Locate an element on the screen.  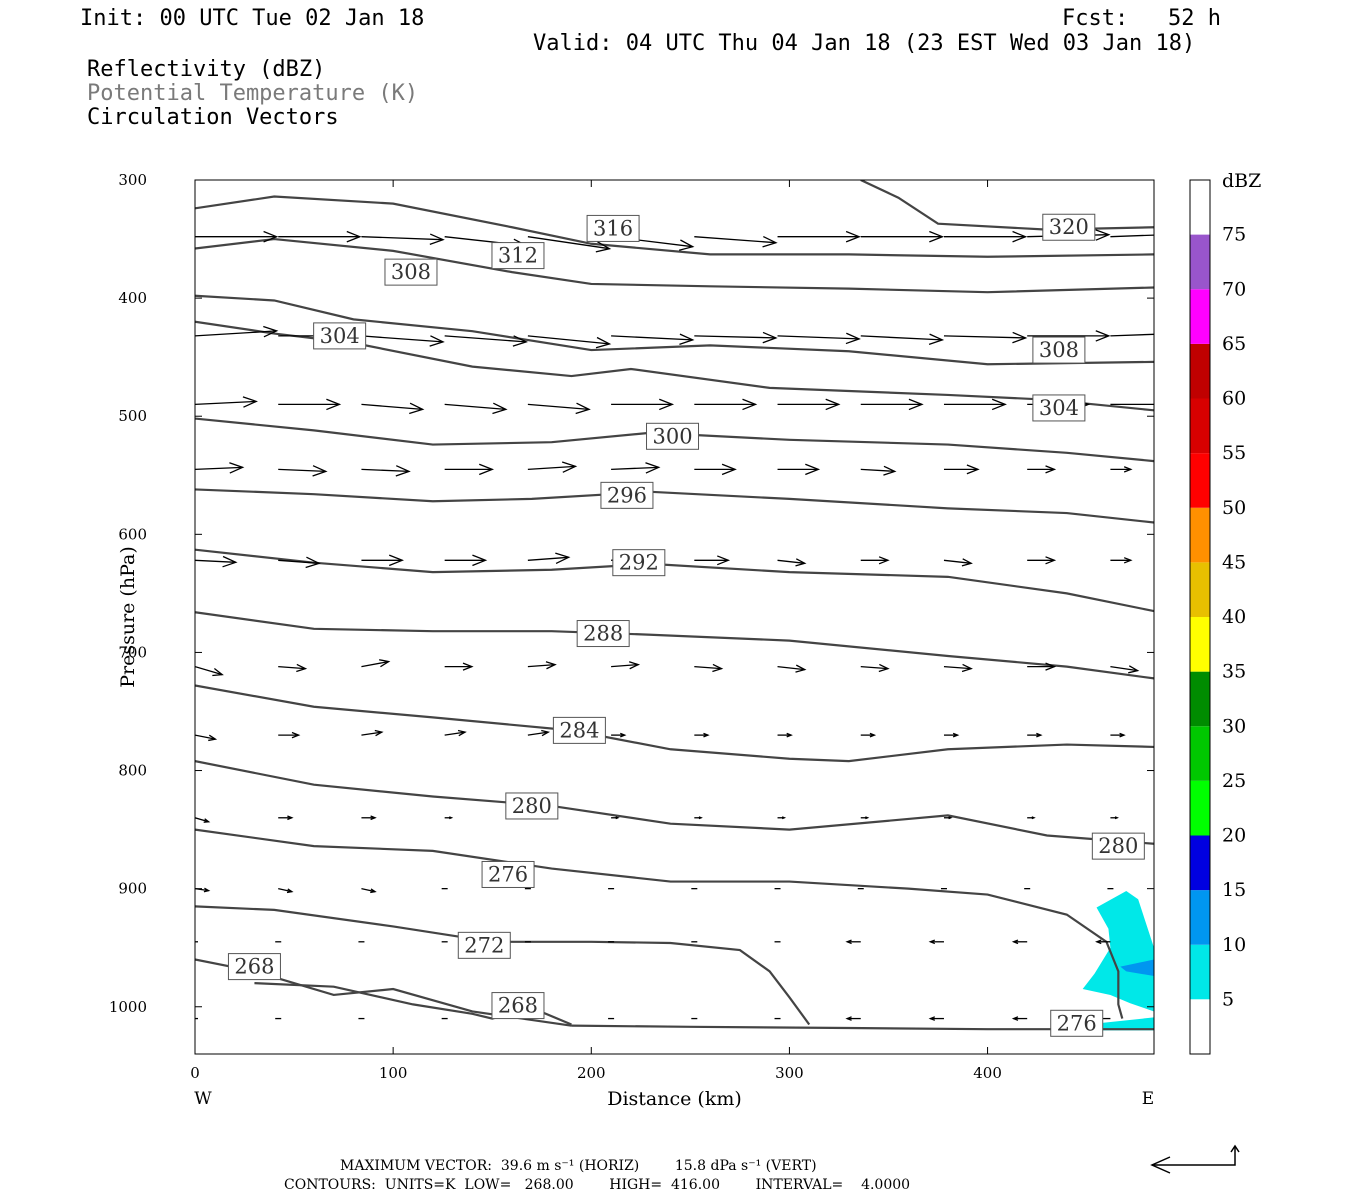
x-tick-label: 200 is located at coordinates (591, 1073).